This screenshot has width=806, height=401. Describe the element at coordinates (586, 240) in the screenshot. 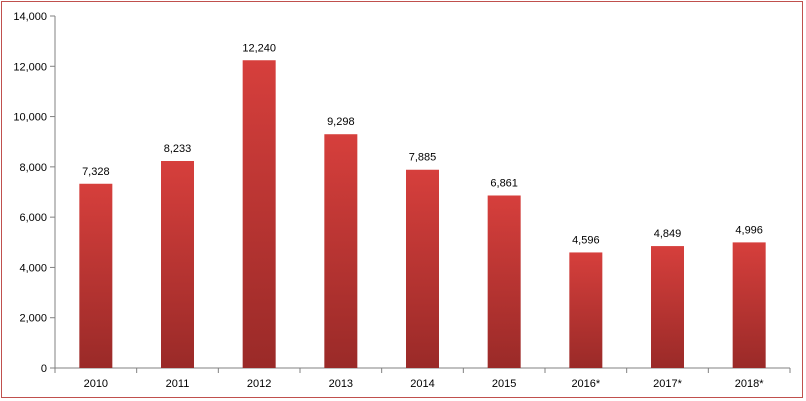

I see `bar-value-label: 4,596` at that location.